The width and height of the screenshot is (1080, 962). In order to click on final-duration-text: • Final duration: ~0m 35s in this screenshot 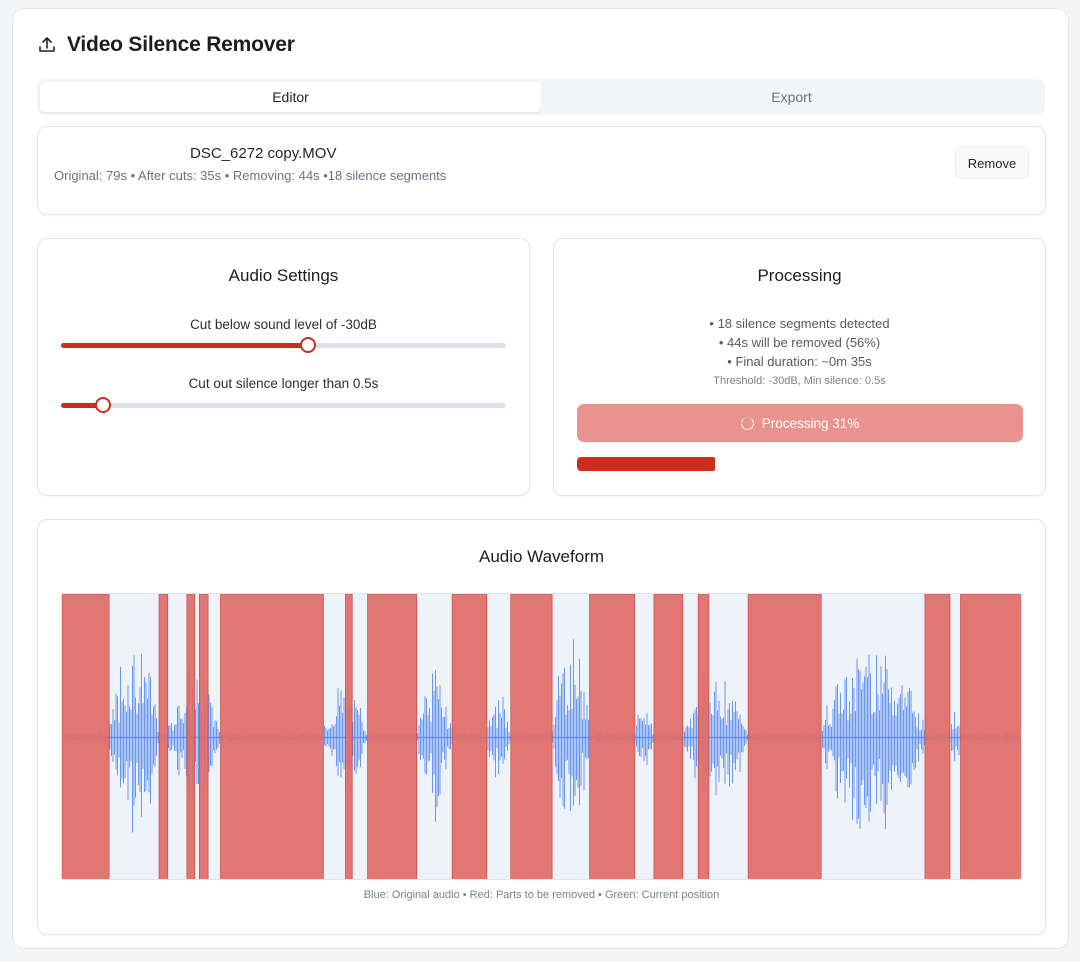, I will do `click(799, 361)`.